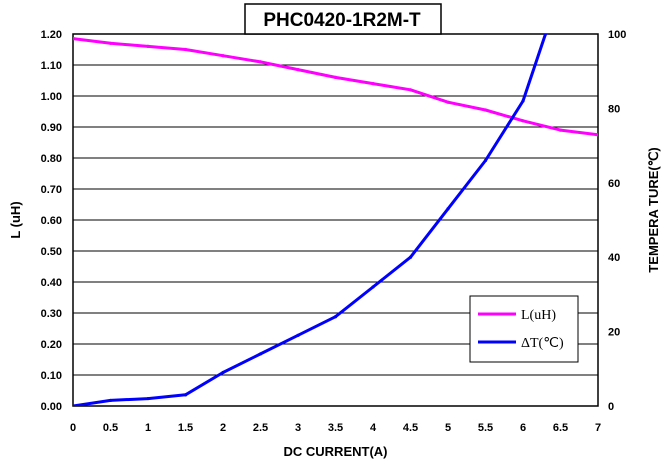 The image size is (668, 464). Describe the element at coordinates (542, 343) in the screenshot. I see `legend-label-dt: ΔT(℃)` at that location.